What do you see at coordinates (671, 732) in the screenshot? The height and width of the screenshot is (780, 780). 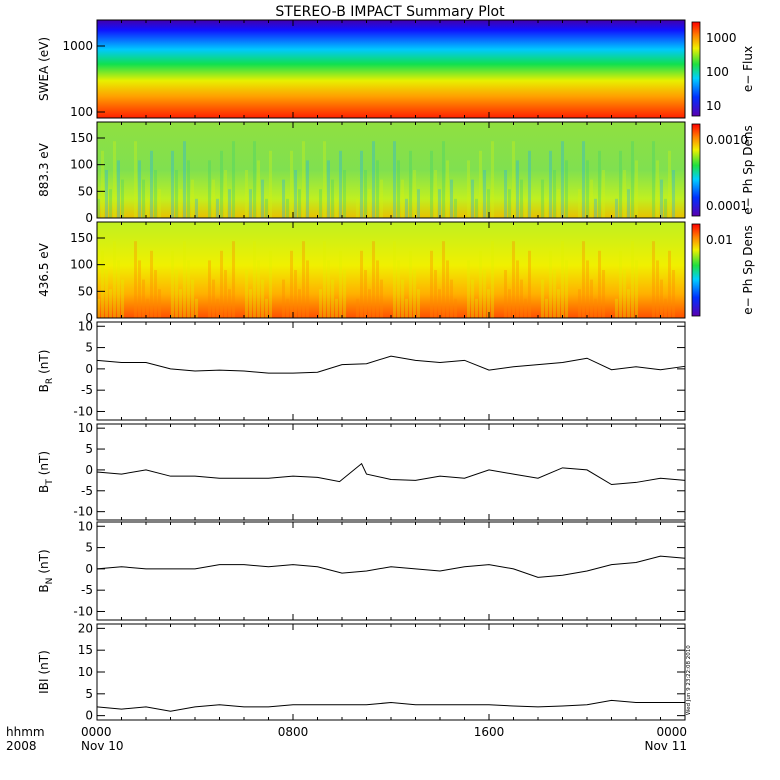 I see `x-tick-label: 0000` at bounding box center [671, 732].